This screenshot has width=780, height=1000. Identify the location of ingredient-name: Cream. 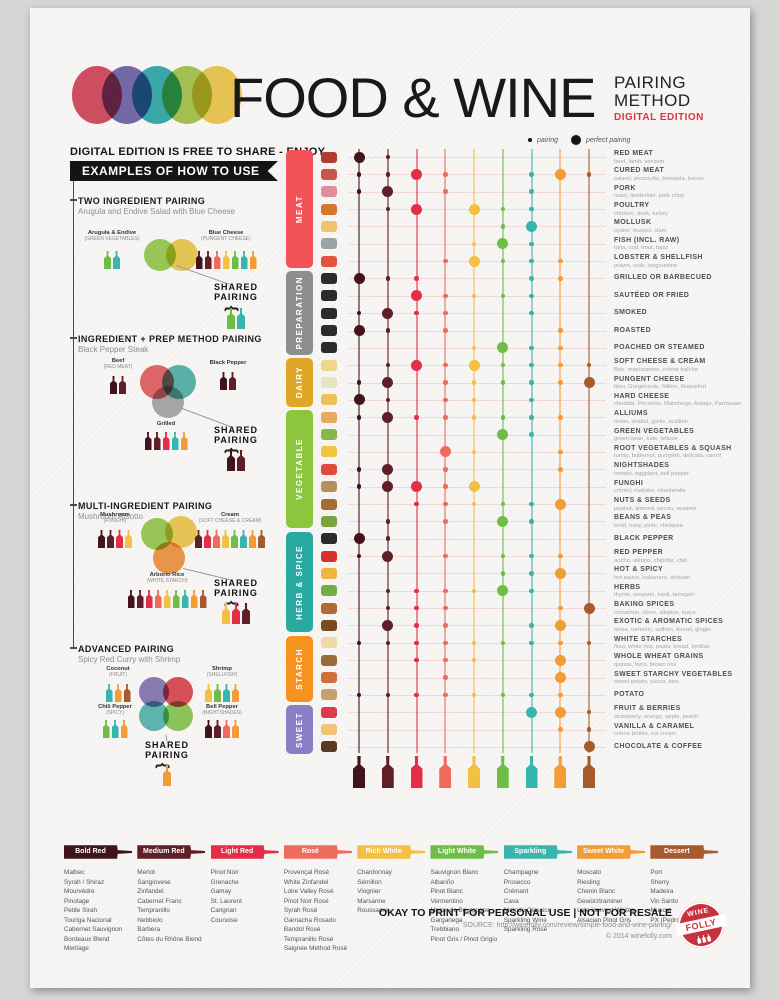
(230, 515).